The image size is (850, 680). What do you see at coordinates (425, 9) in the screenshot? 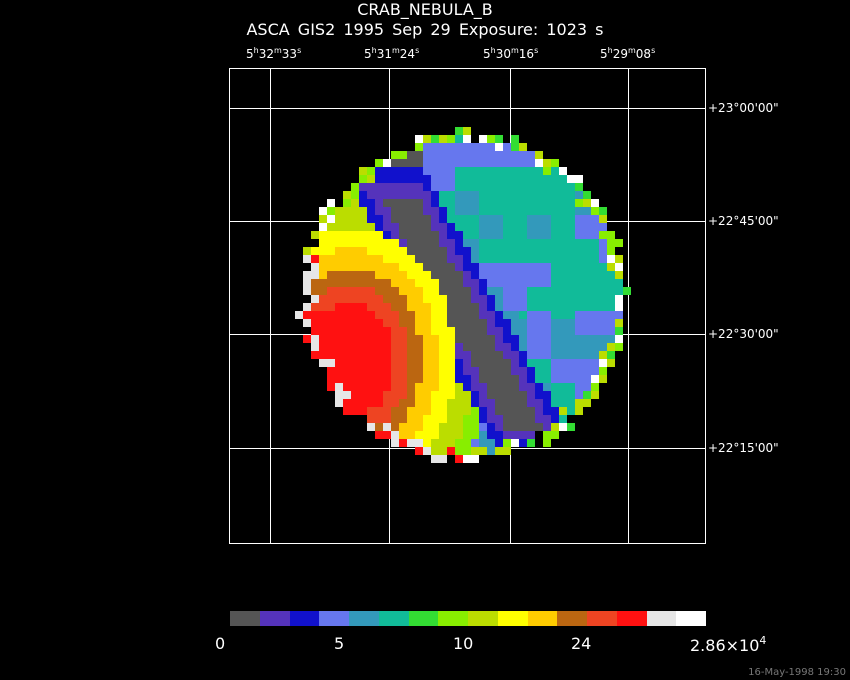
I see `image-title: CRAB_NEBULA_B` at bounding box center [425, 9].